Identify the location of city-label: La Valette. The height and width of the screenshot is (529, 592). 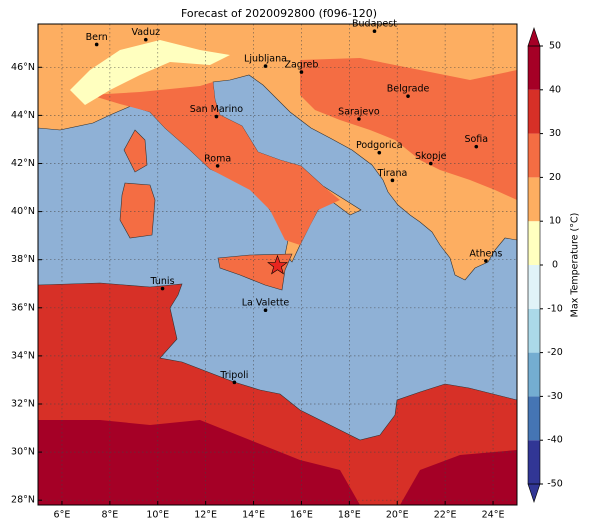
(266, 303).